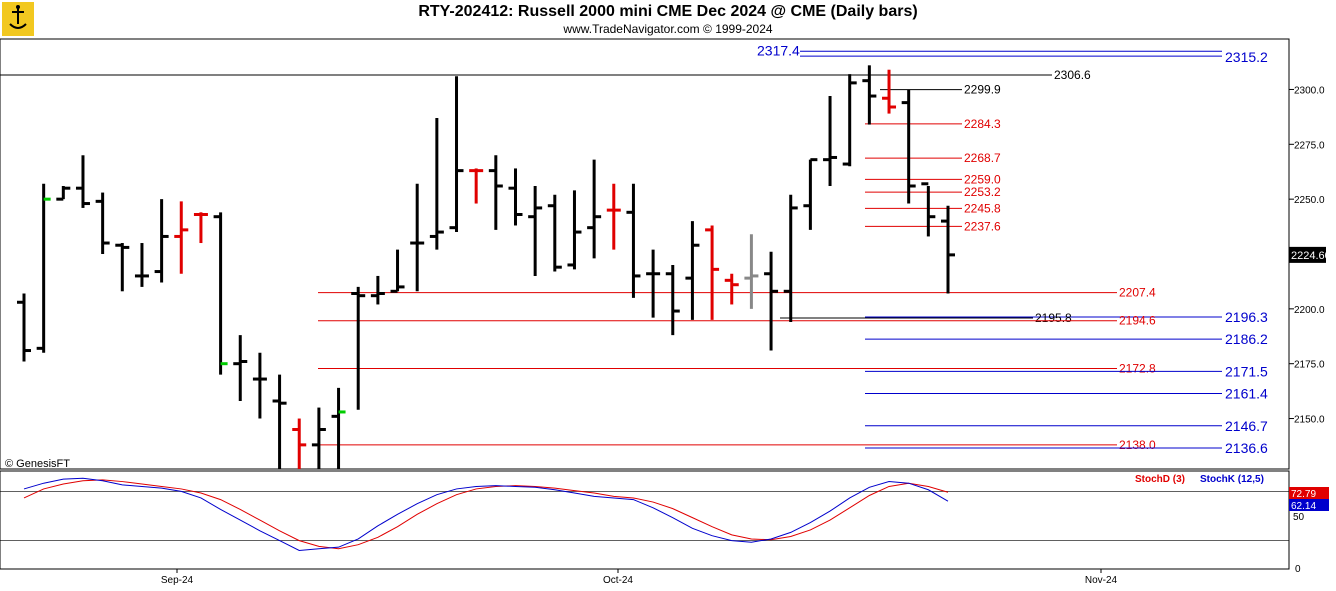 The height and width of the screenshot is (591, 1336). What do you see at coordinates (1246, 394) in the screenshot?
I see `level-label-2161-4: 2161.4` at bounding box center [1246, 394].